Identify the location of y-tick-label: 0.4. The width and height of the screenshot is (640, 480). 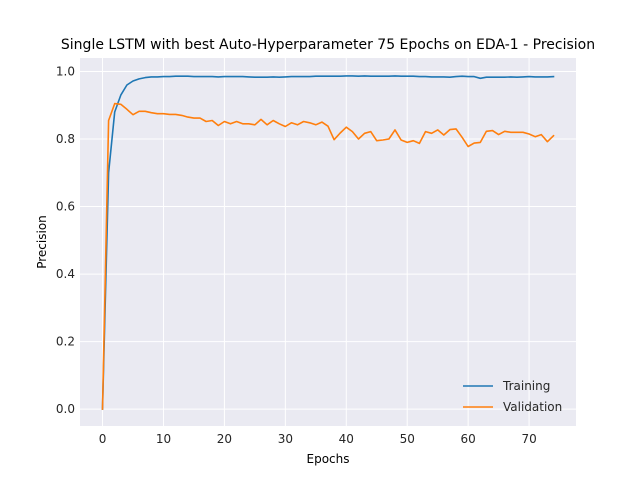
(65, 274).